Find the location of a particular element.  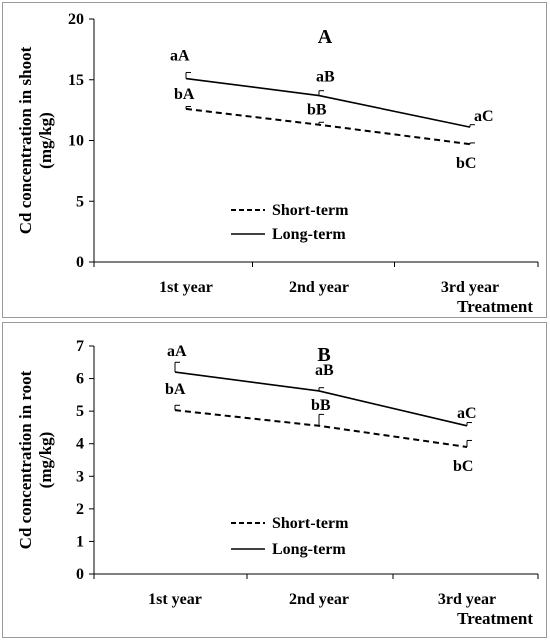

y-axis-label-line1: Cd concentration in shoot is located at coordinates (25, 140).